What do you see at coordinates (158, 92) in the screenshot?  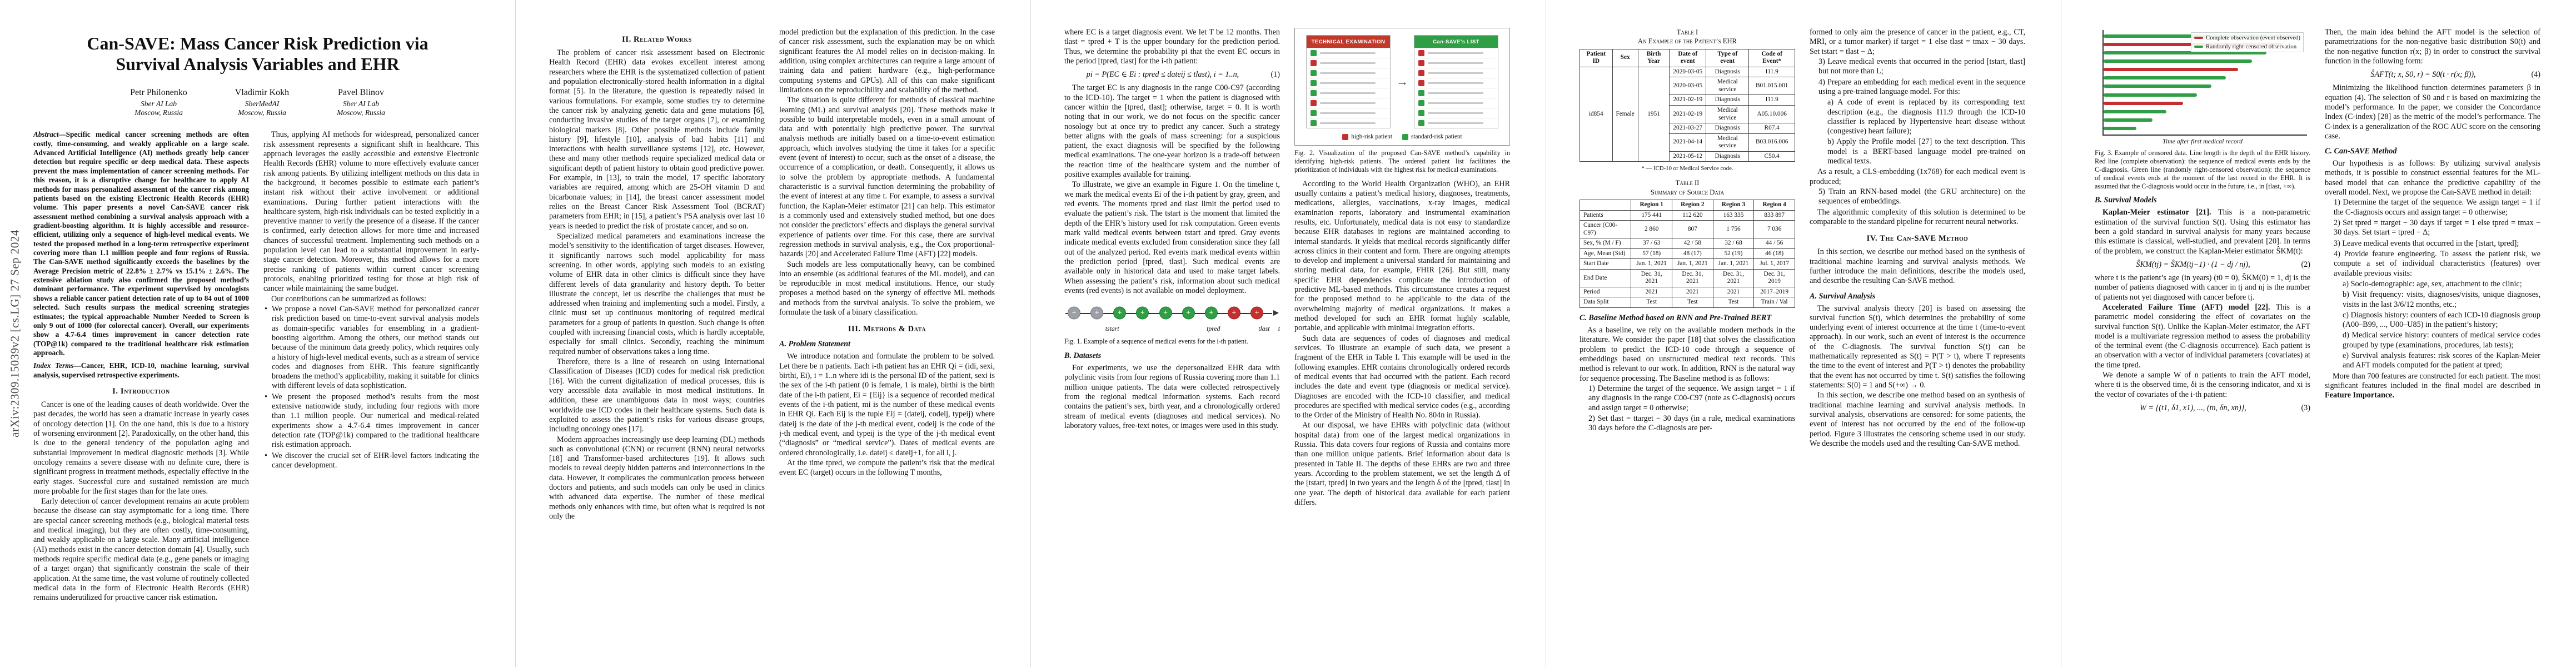 I see `author-name: Petr Philonenko` at bounding box center [158, 92].